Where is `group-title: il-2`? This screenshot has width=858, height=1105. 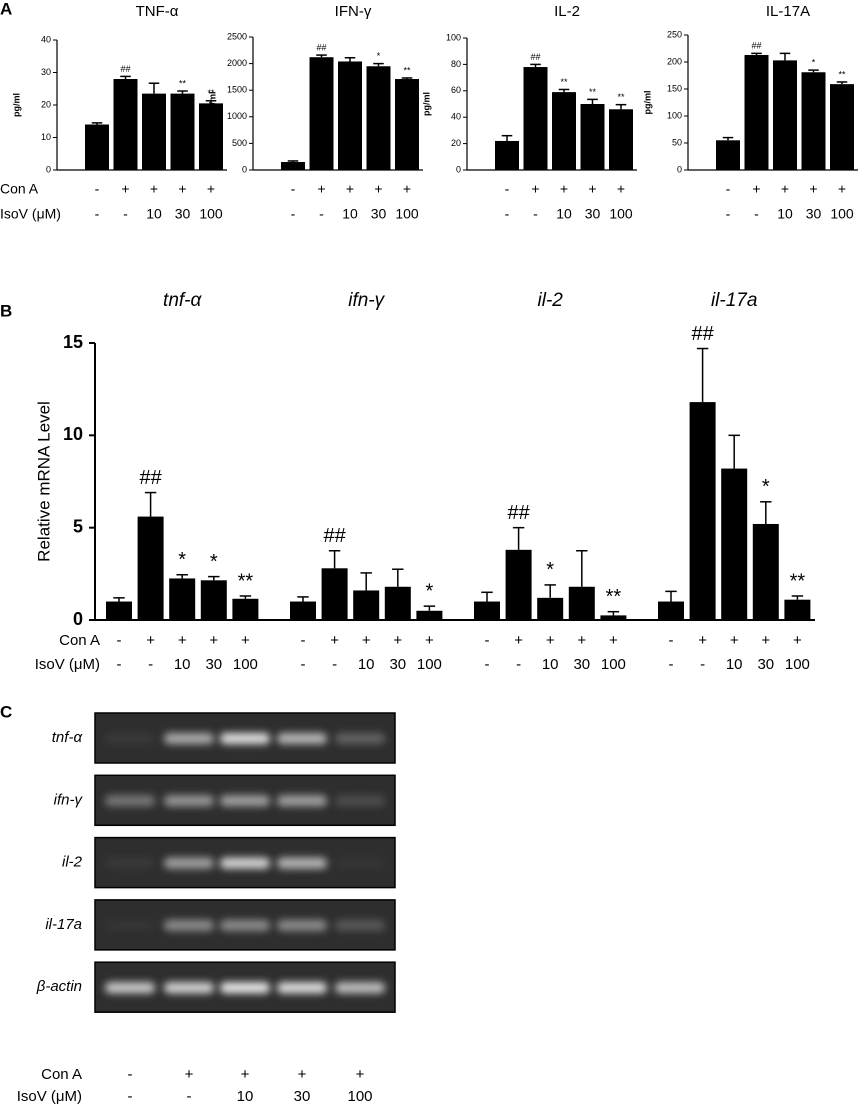
group-title: il-2 is located at coordinates (551, 300).